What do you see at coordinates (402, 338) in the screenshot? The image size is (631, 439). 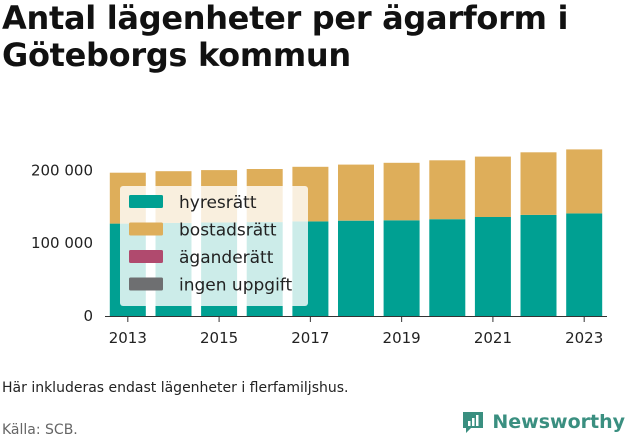 I see `x-tick-label: 2019` at bounding box center [402, 338].